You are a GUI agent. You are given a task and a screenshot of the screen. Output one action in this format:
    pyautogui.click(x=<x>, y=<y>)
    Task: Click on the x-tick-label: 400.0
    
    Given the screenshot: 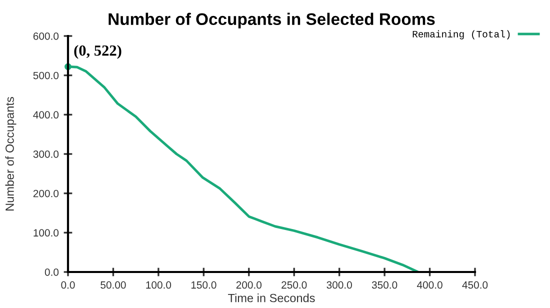 What is the action you would take?
    pyautogui.click(x=429, y=285)
    